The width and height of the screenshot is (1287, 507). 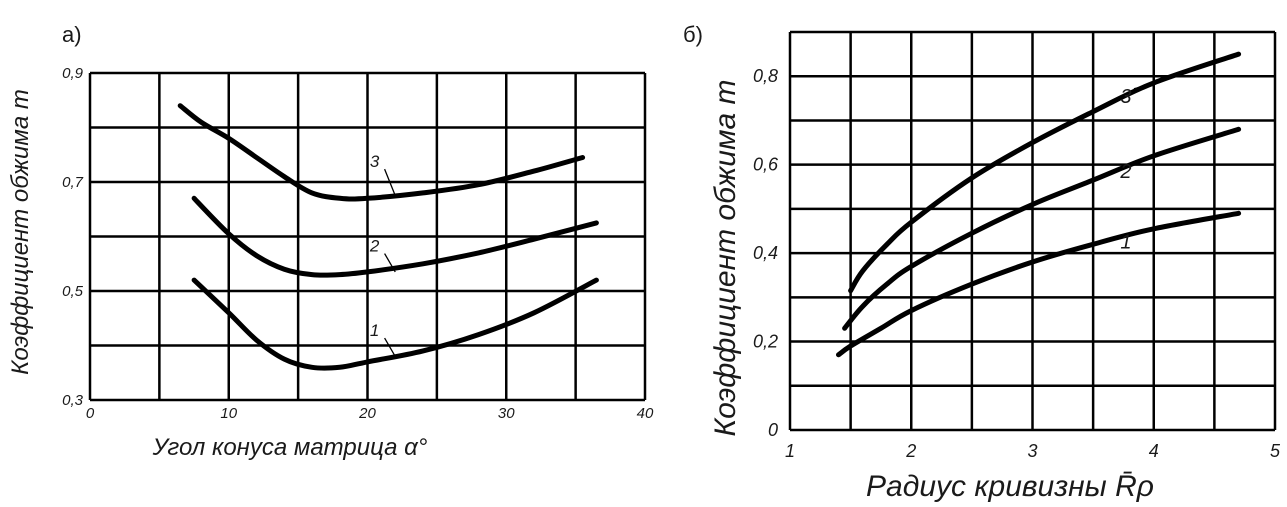 I want to click on x-axis-title: Радиус кривизны R̄ρ, so click(x=1010, y=486).